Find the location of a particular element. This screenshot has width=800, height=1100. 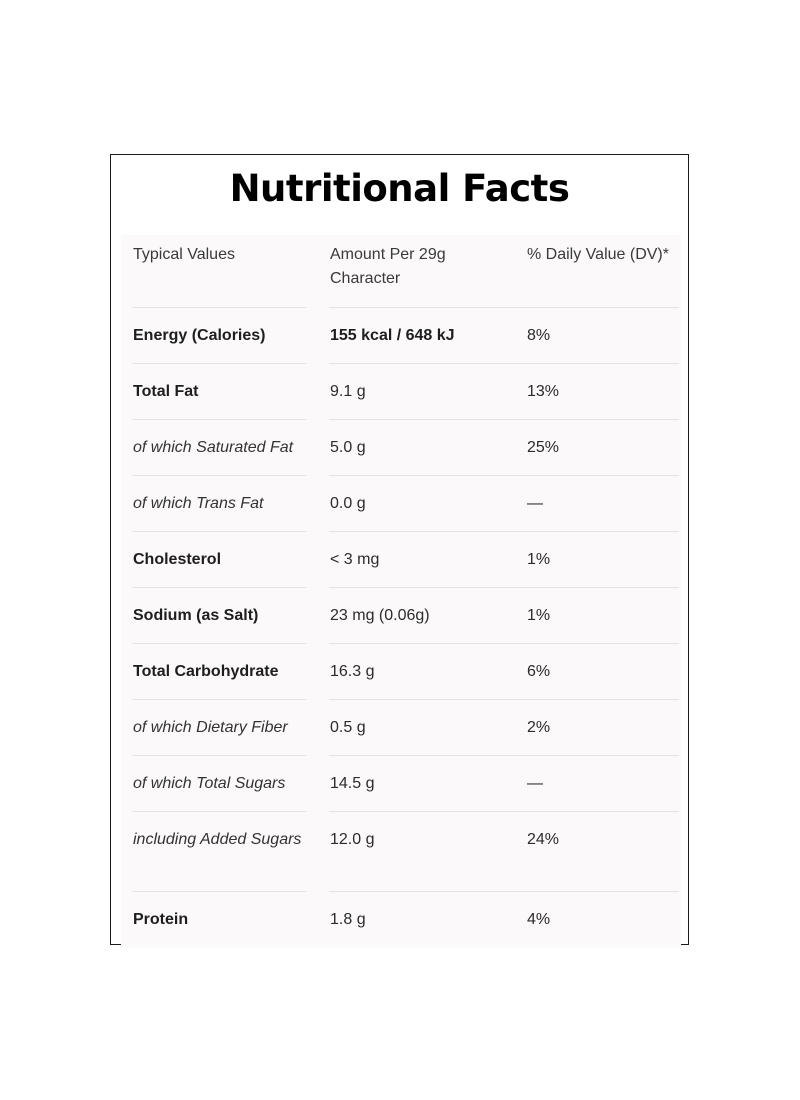

table-row: Energy (Calories) 155 kcal / 648 kJ 8% is located at coordinates (401, 336).